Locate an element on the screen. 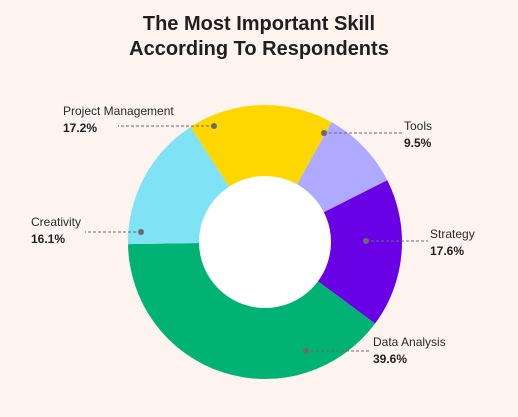 Image resolution: width=518 pixels, height=417 pixels. slice-label: Project Management is located at coordinates (118, 111).